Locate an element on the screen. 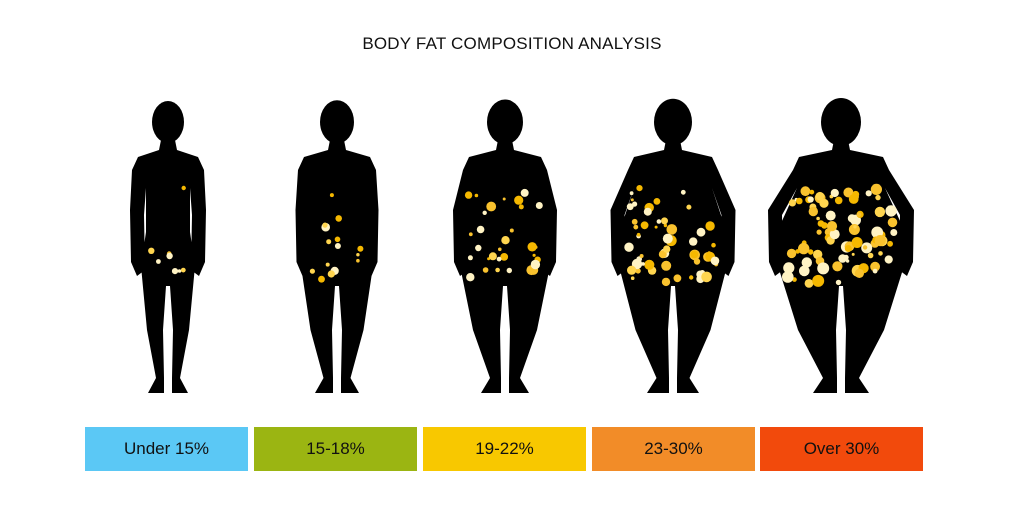 This screenshot has height=517, width=1024. category-label: 23-30% is located at coordinates (673, 448).